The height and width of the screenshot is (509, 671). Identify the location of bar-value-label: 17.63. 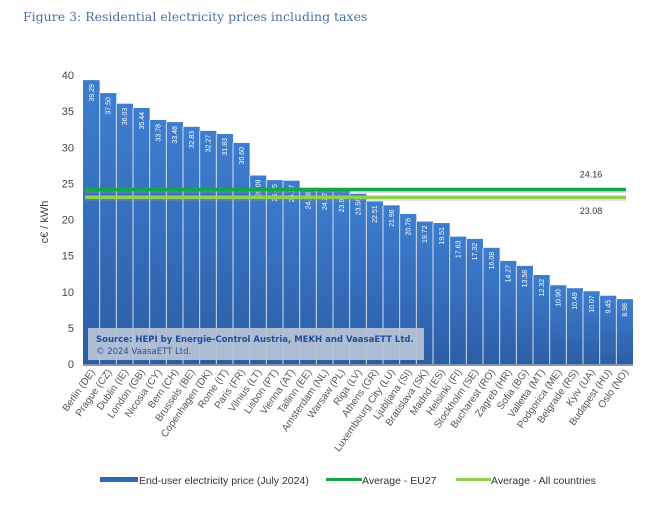
(459, 250).